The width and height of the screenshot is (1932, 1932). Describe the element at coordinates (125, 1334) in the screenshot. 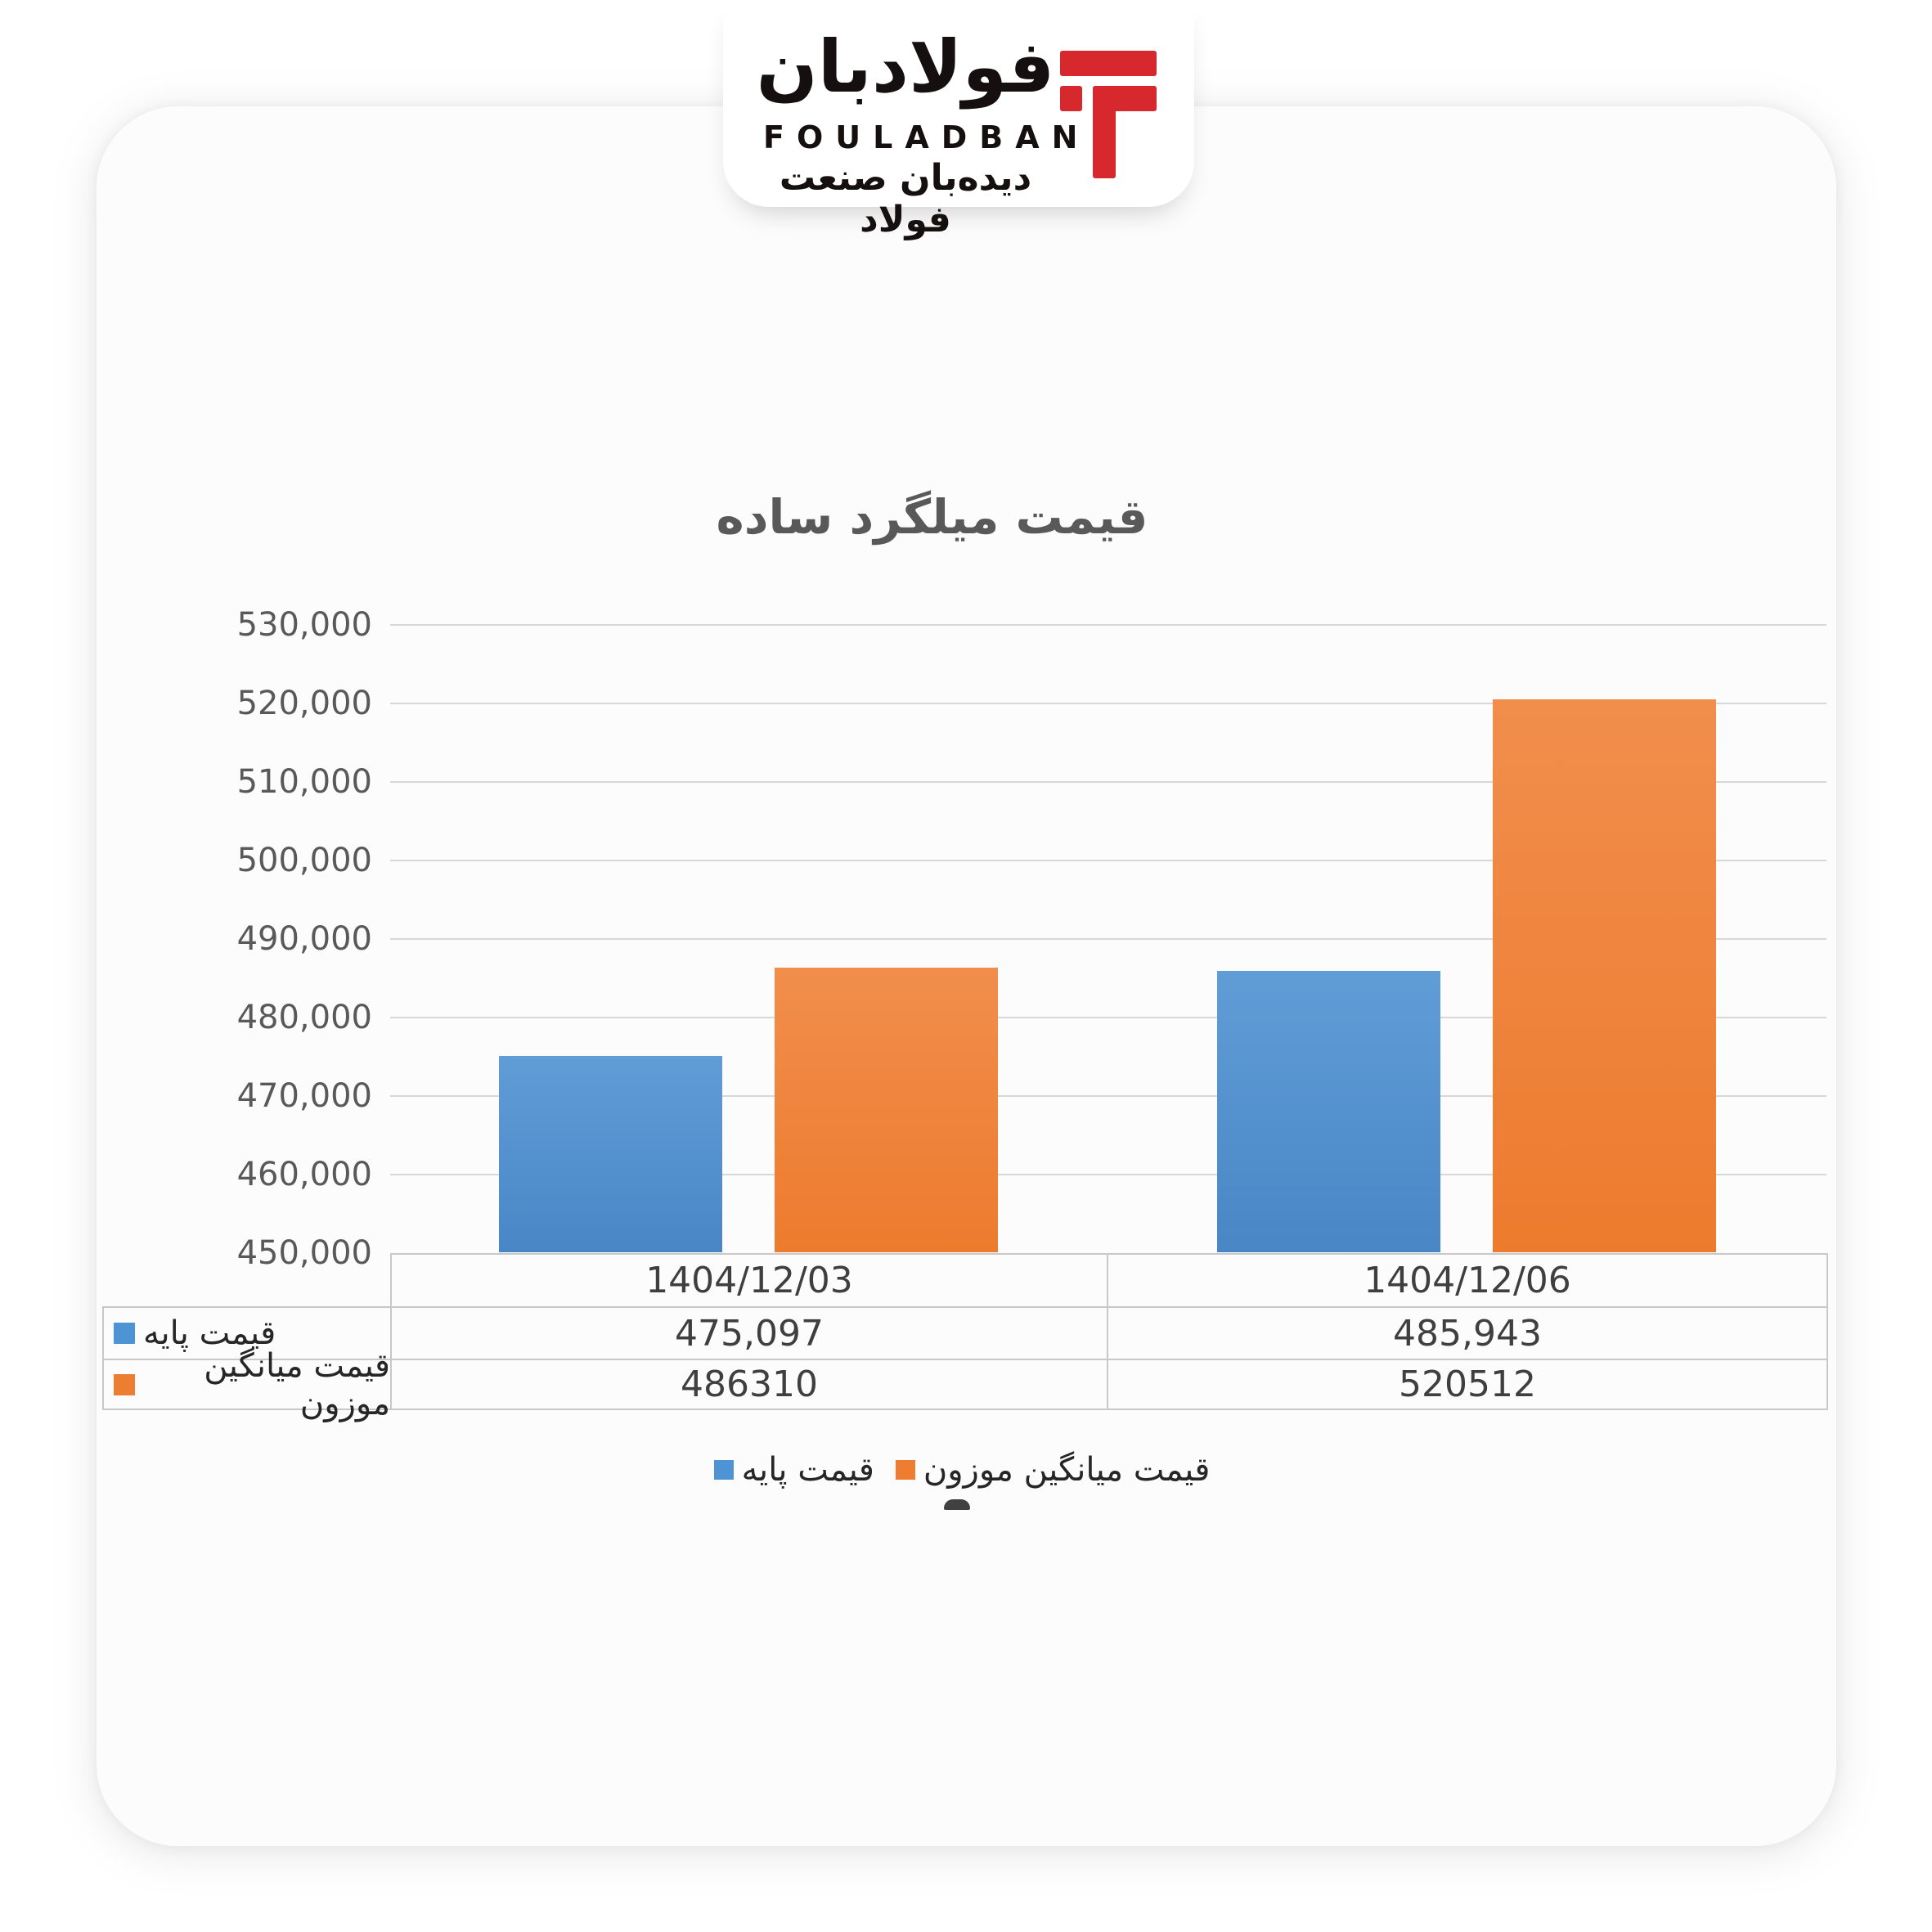

I see `base-price-swatch-icon` at that location.